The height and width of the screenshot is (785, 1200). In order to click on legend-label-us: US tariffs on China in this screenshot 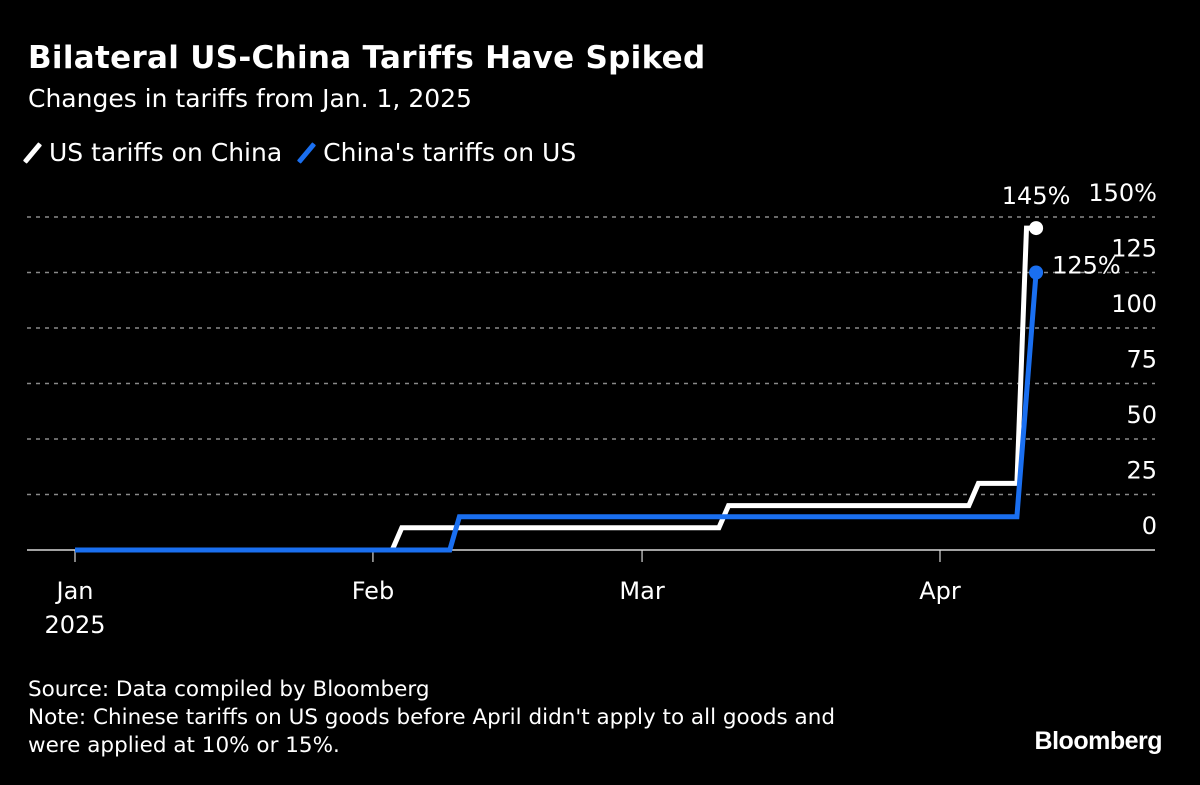, I will do `click(166, 152)`.